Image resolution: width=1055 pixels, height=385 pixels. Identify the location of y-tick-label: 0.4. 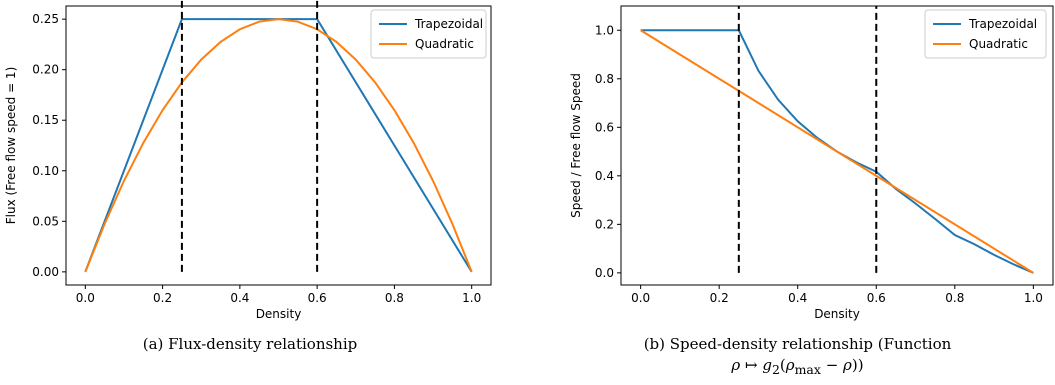
(604, 176).